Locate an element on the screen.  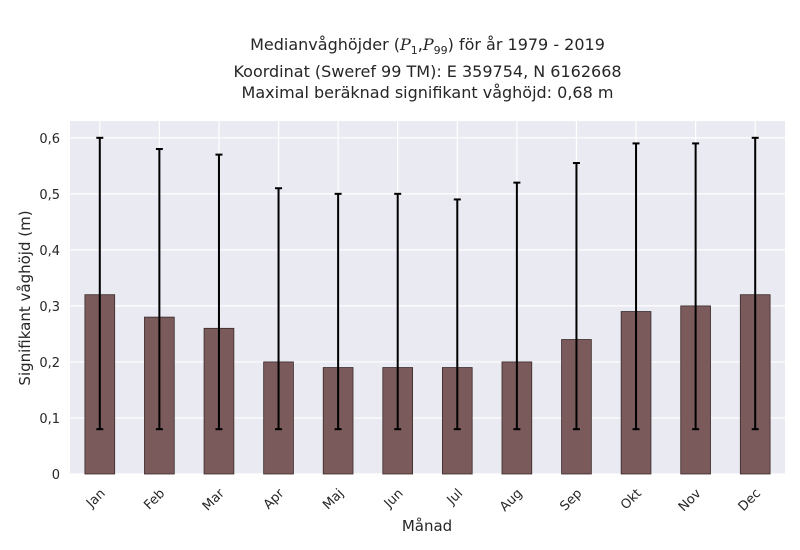
x-tick-layer: Jan Feb Mar Apr Maj Jun Jul Aug Sep Okt Nov Dec is located at coordinates (423, 500).